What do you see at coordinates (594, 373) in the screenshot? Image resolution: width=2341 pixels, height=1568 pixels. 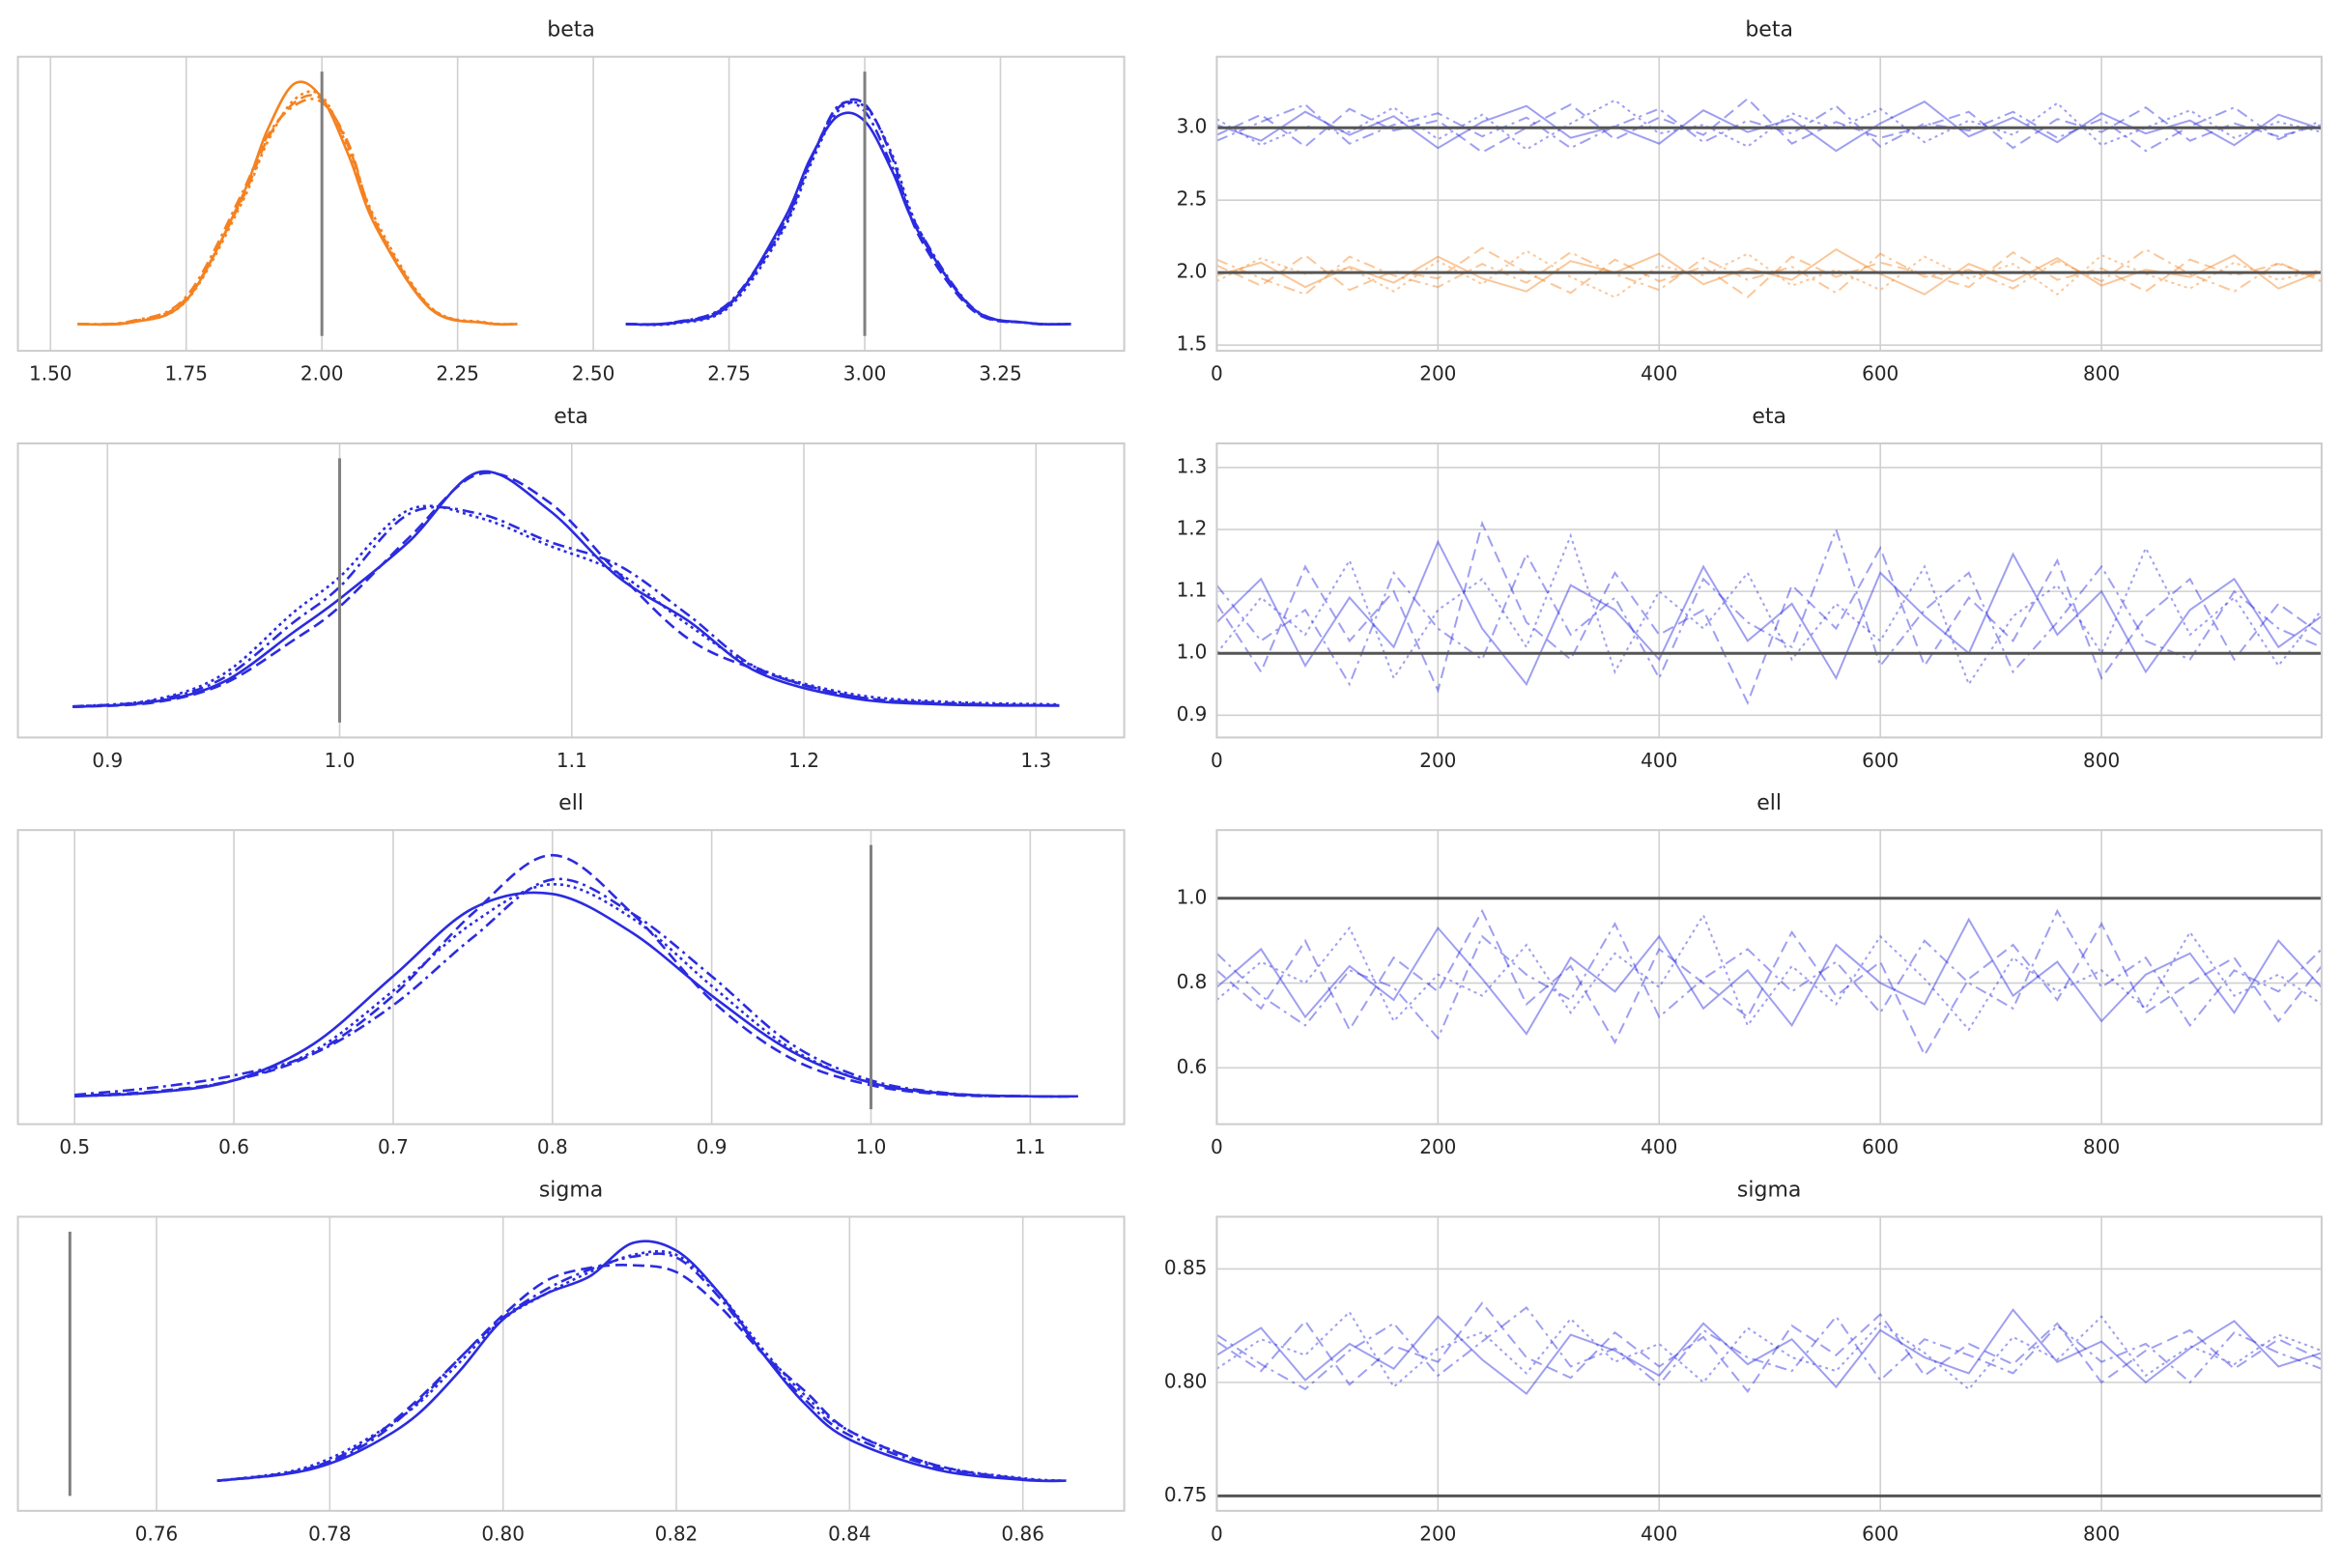 I see `x-tick-label: 2.50` at bounding box center [594, 373].